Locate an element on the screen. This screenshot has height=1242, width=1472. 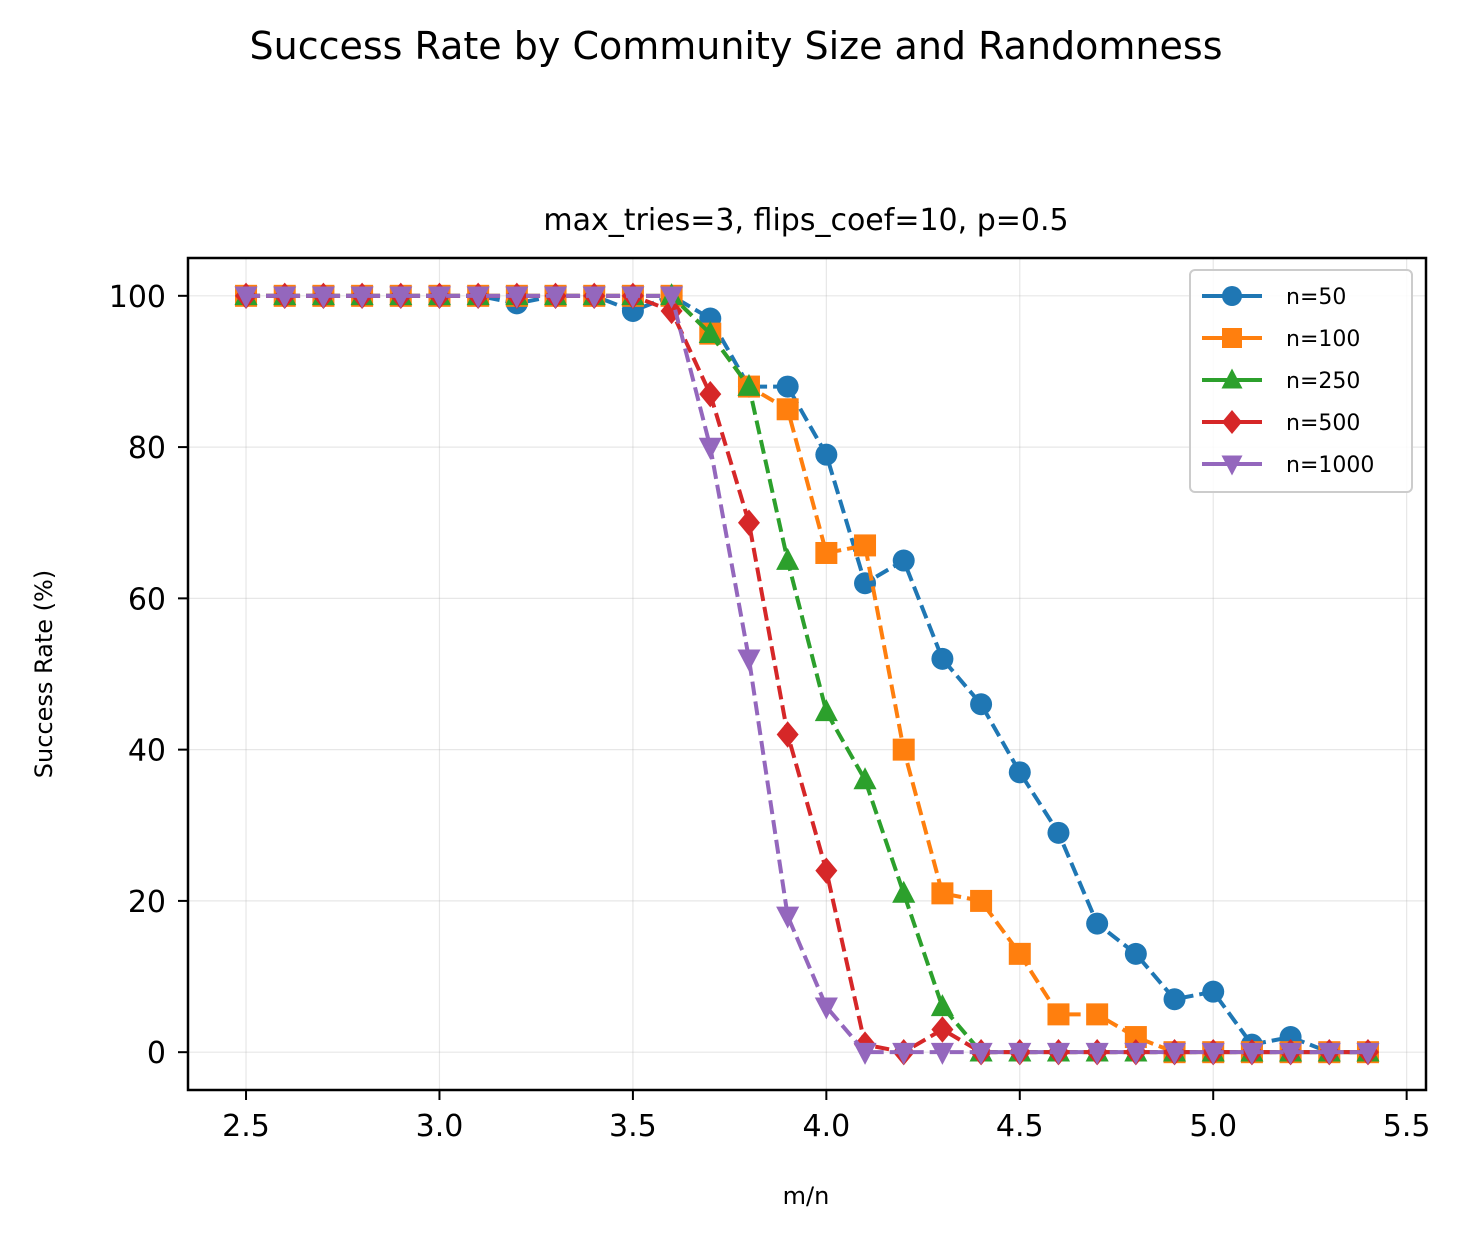
x-tick-label: 5.5 is located at coordinates (1407, 1126).